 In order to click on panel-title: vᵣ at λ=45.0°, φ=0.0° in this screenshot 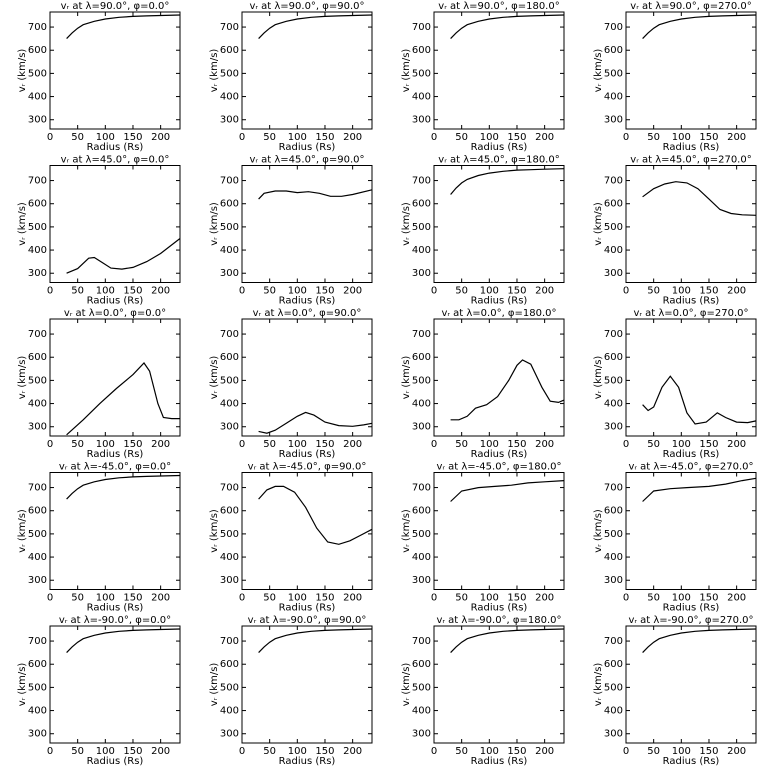, I will do `click(115, 160)`.